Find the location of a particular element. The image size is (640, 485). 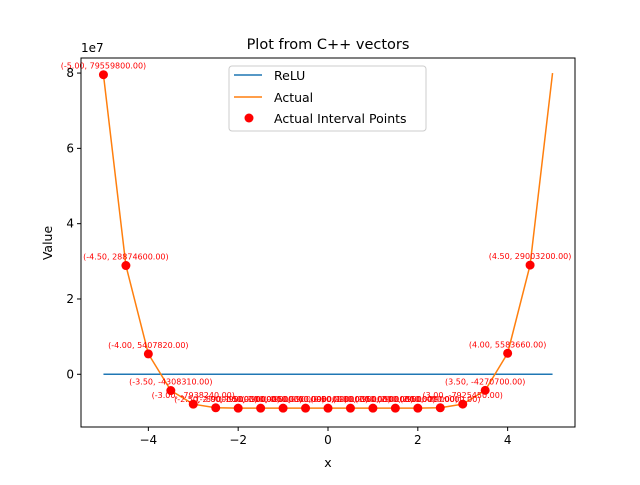

legend-label-actual: Actual is located at coordinates (293, 97).